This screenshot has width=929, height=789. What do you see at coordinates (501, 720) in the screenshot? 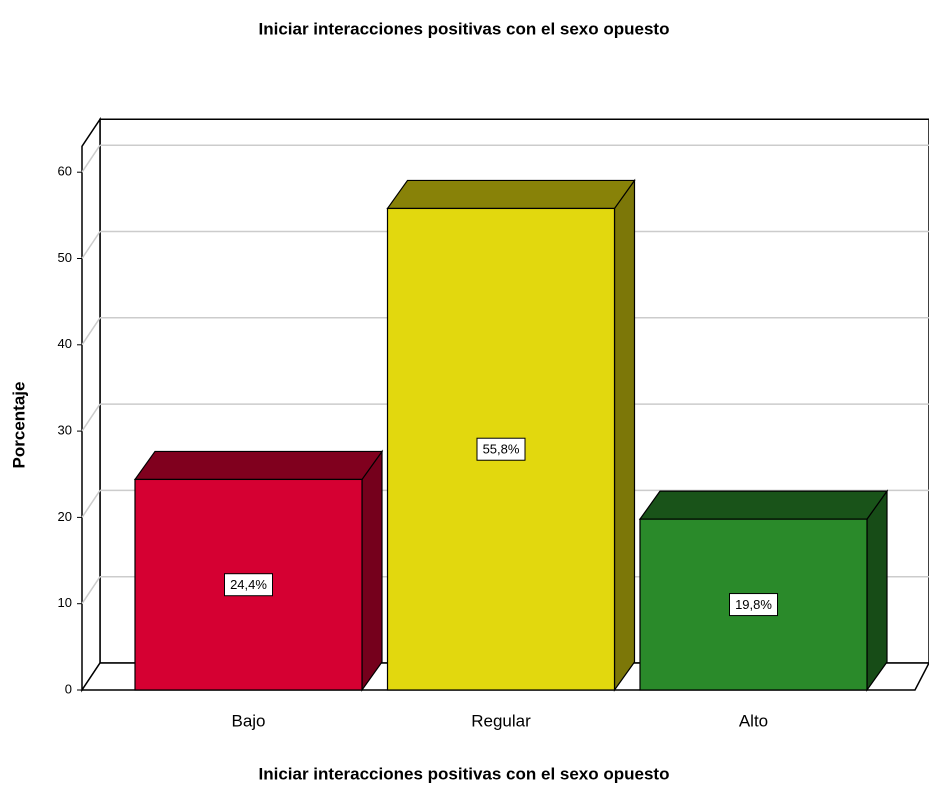
I see `x-tick-label: Regular` at bounding box center [501, 720].